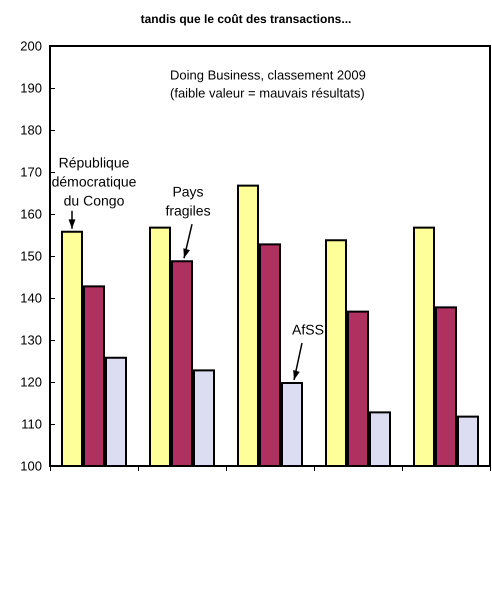  Describe the element at coordinates (31, 130) in the screenshot. I see `y-tick-label: 180` at that location.